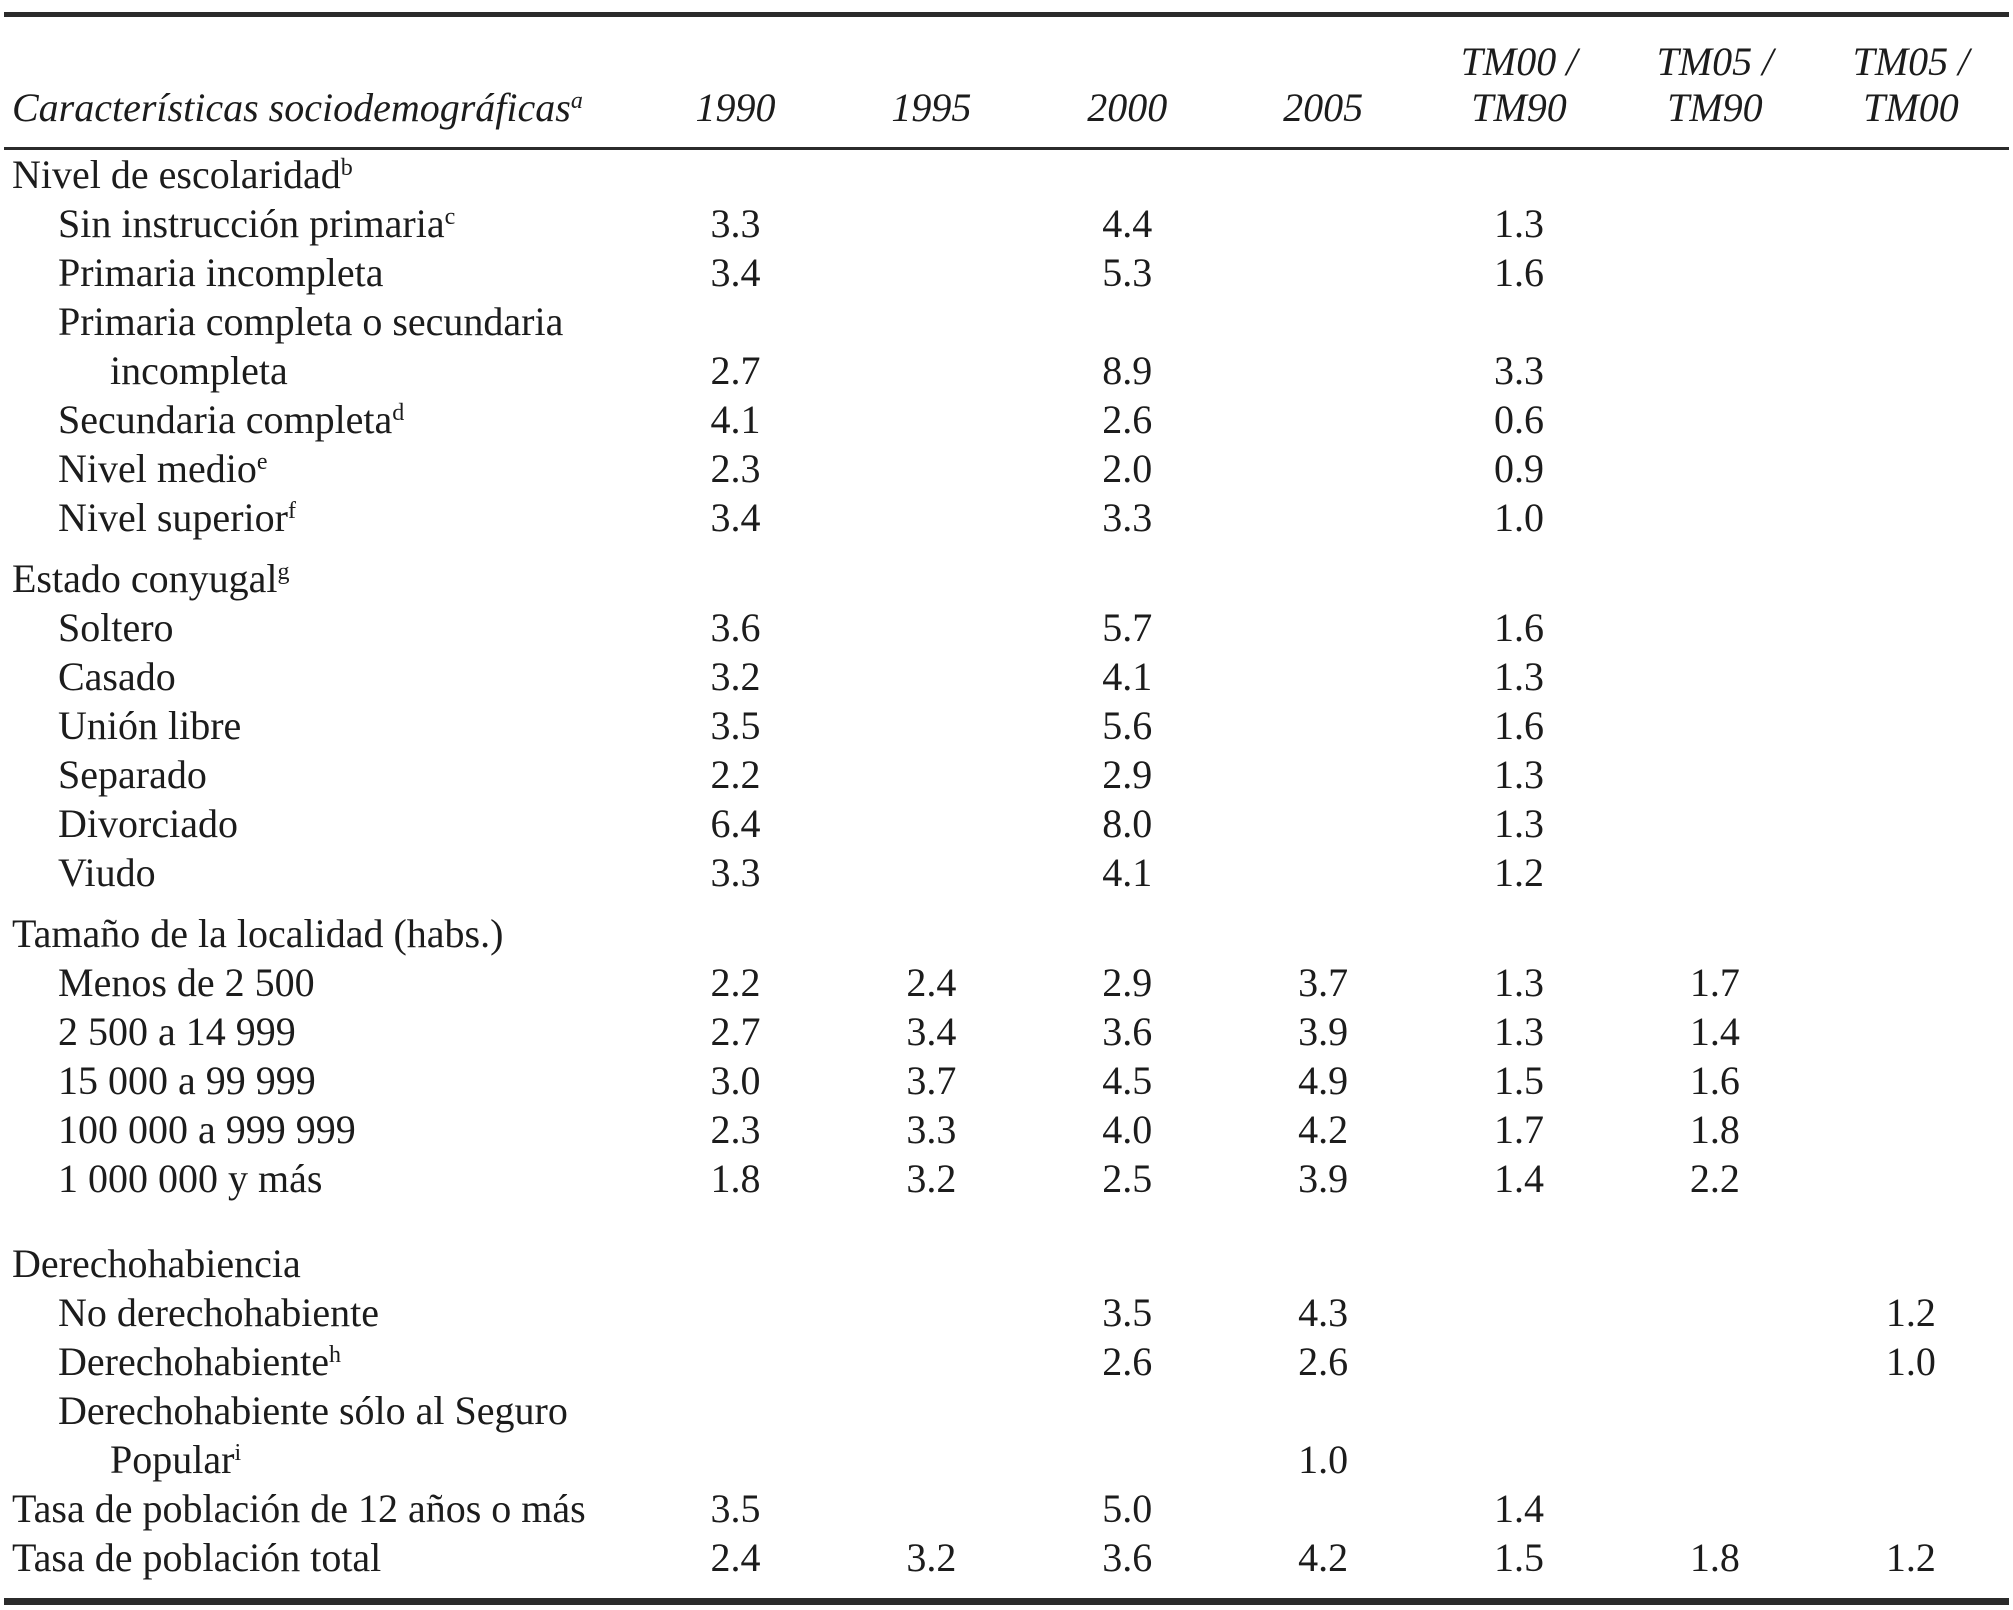 The height and width of the screenshot is (1610, 2013). I want to click on table-row: Tamaño de la localidad (habs.), so click(1006, 927).